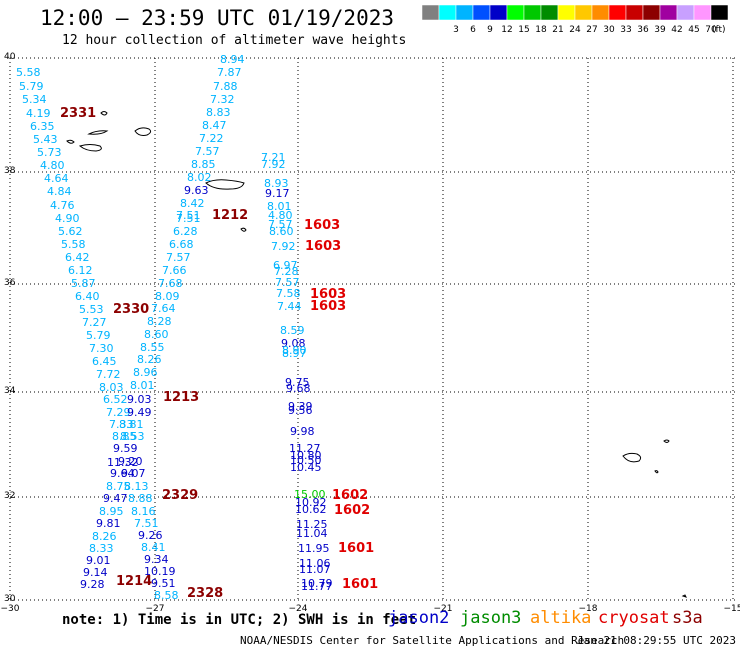  Describe the element at coordinates (155, 609) in the screenshot. I see `longitude-tick-label: −27` at that location.